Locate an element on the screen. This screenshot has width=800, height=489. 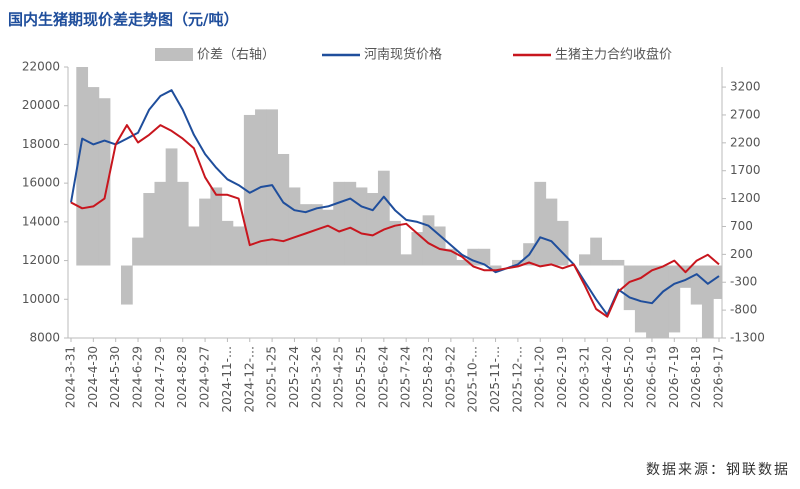
x-tick-label: 2026-8-18 is located at coordinates (696, 377).